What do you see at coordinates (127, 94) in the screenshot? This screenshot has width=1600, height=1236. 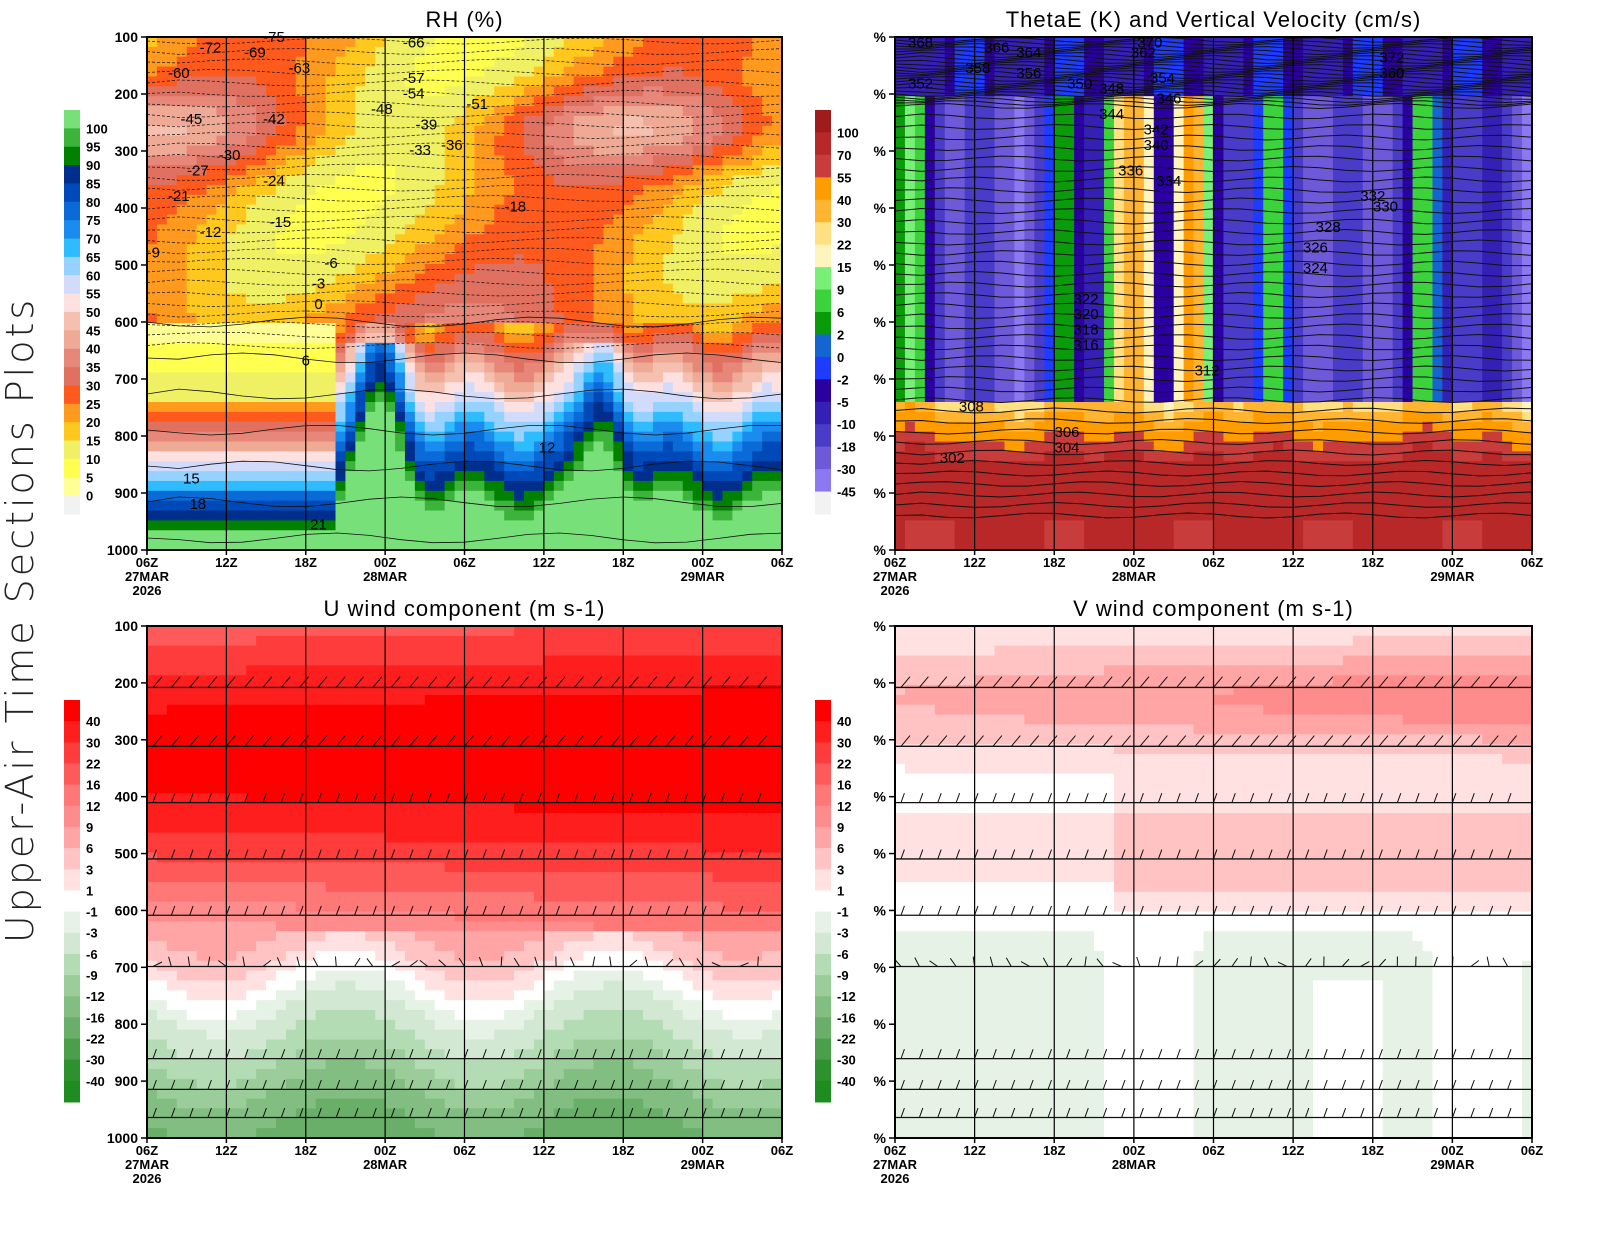 I see `y-tick-label: 200` at bounding box center [127, 94].